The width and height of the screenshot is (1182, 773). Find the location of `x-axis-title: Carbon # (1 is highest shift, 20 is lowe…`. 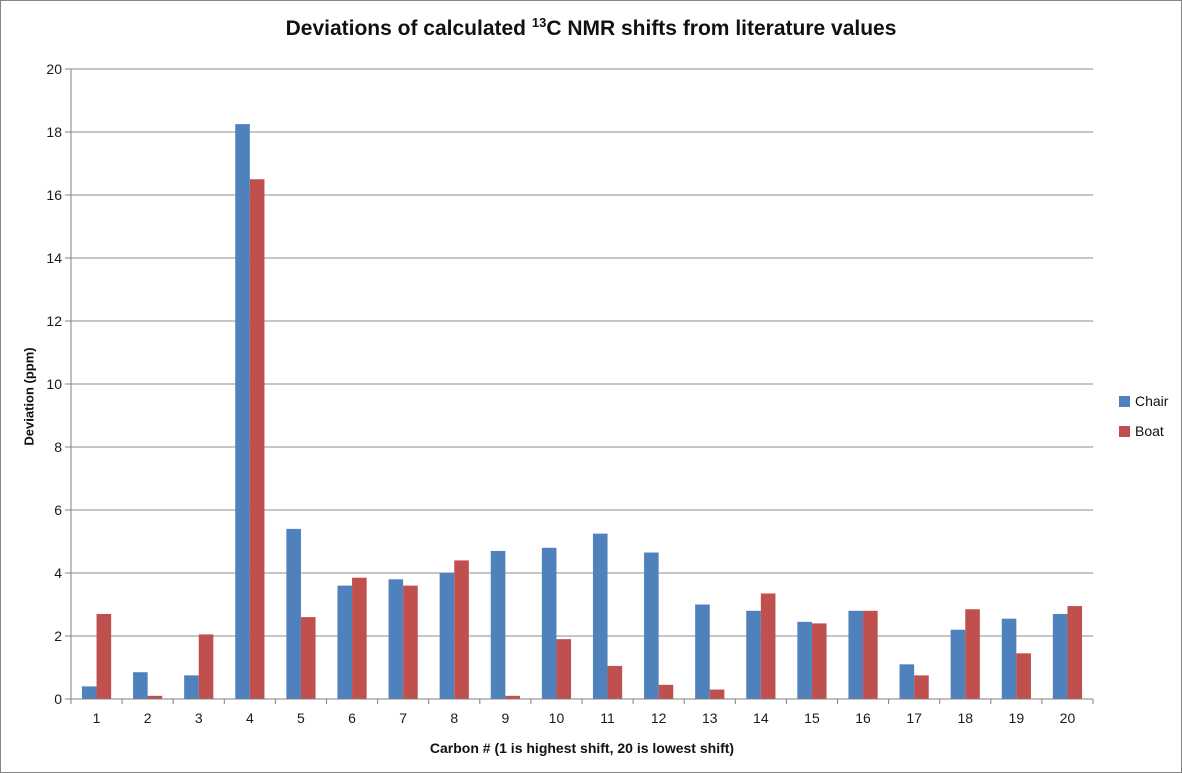

x-axis-title: Carbon # (1 is highest shift, 20 is lowe… is located at coordinates (582, 748).